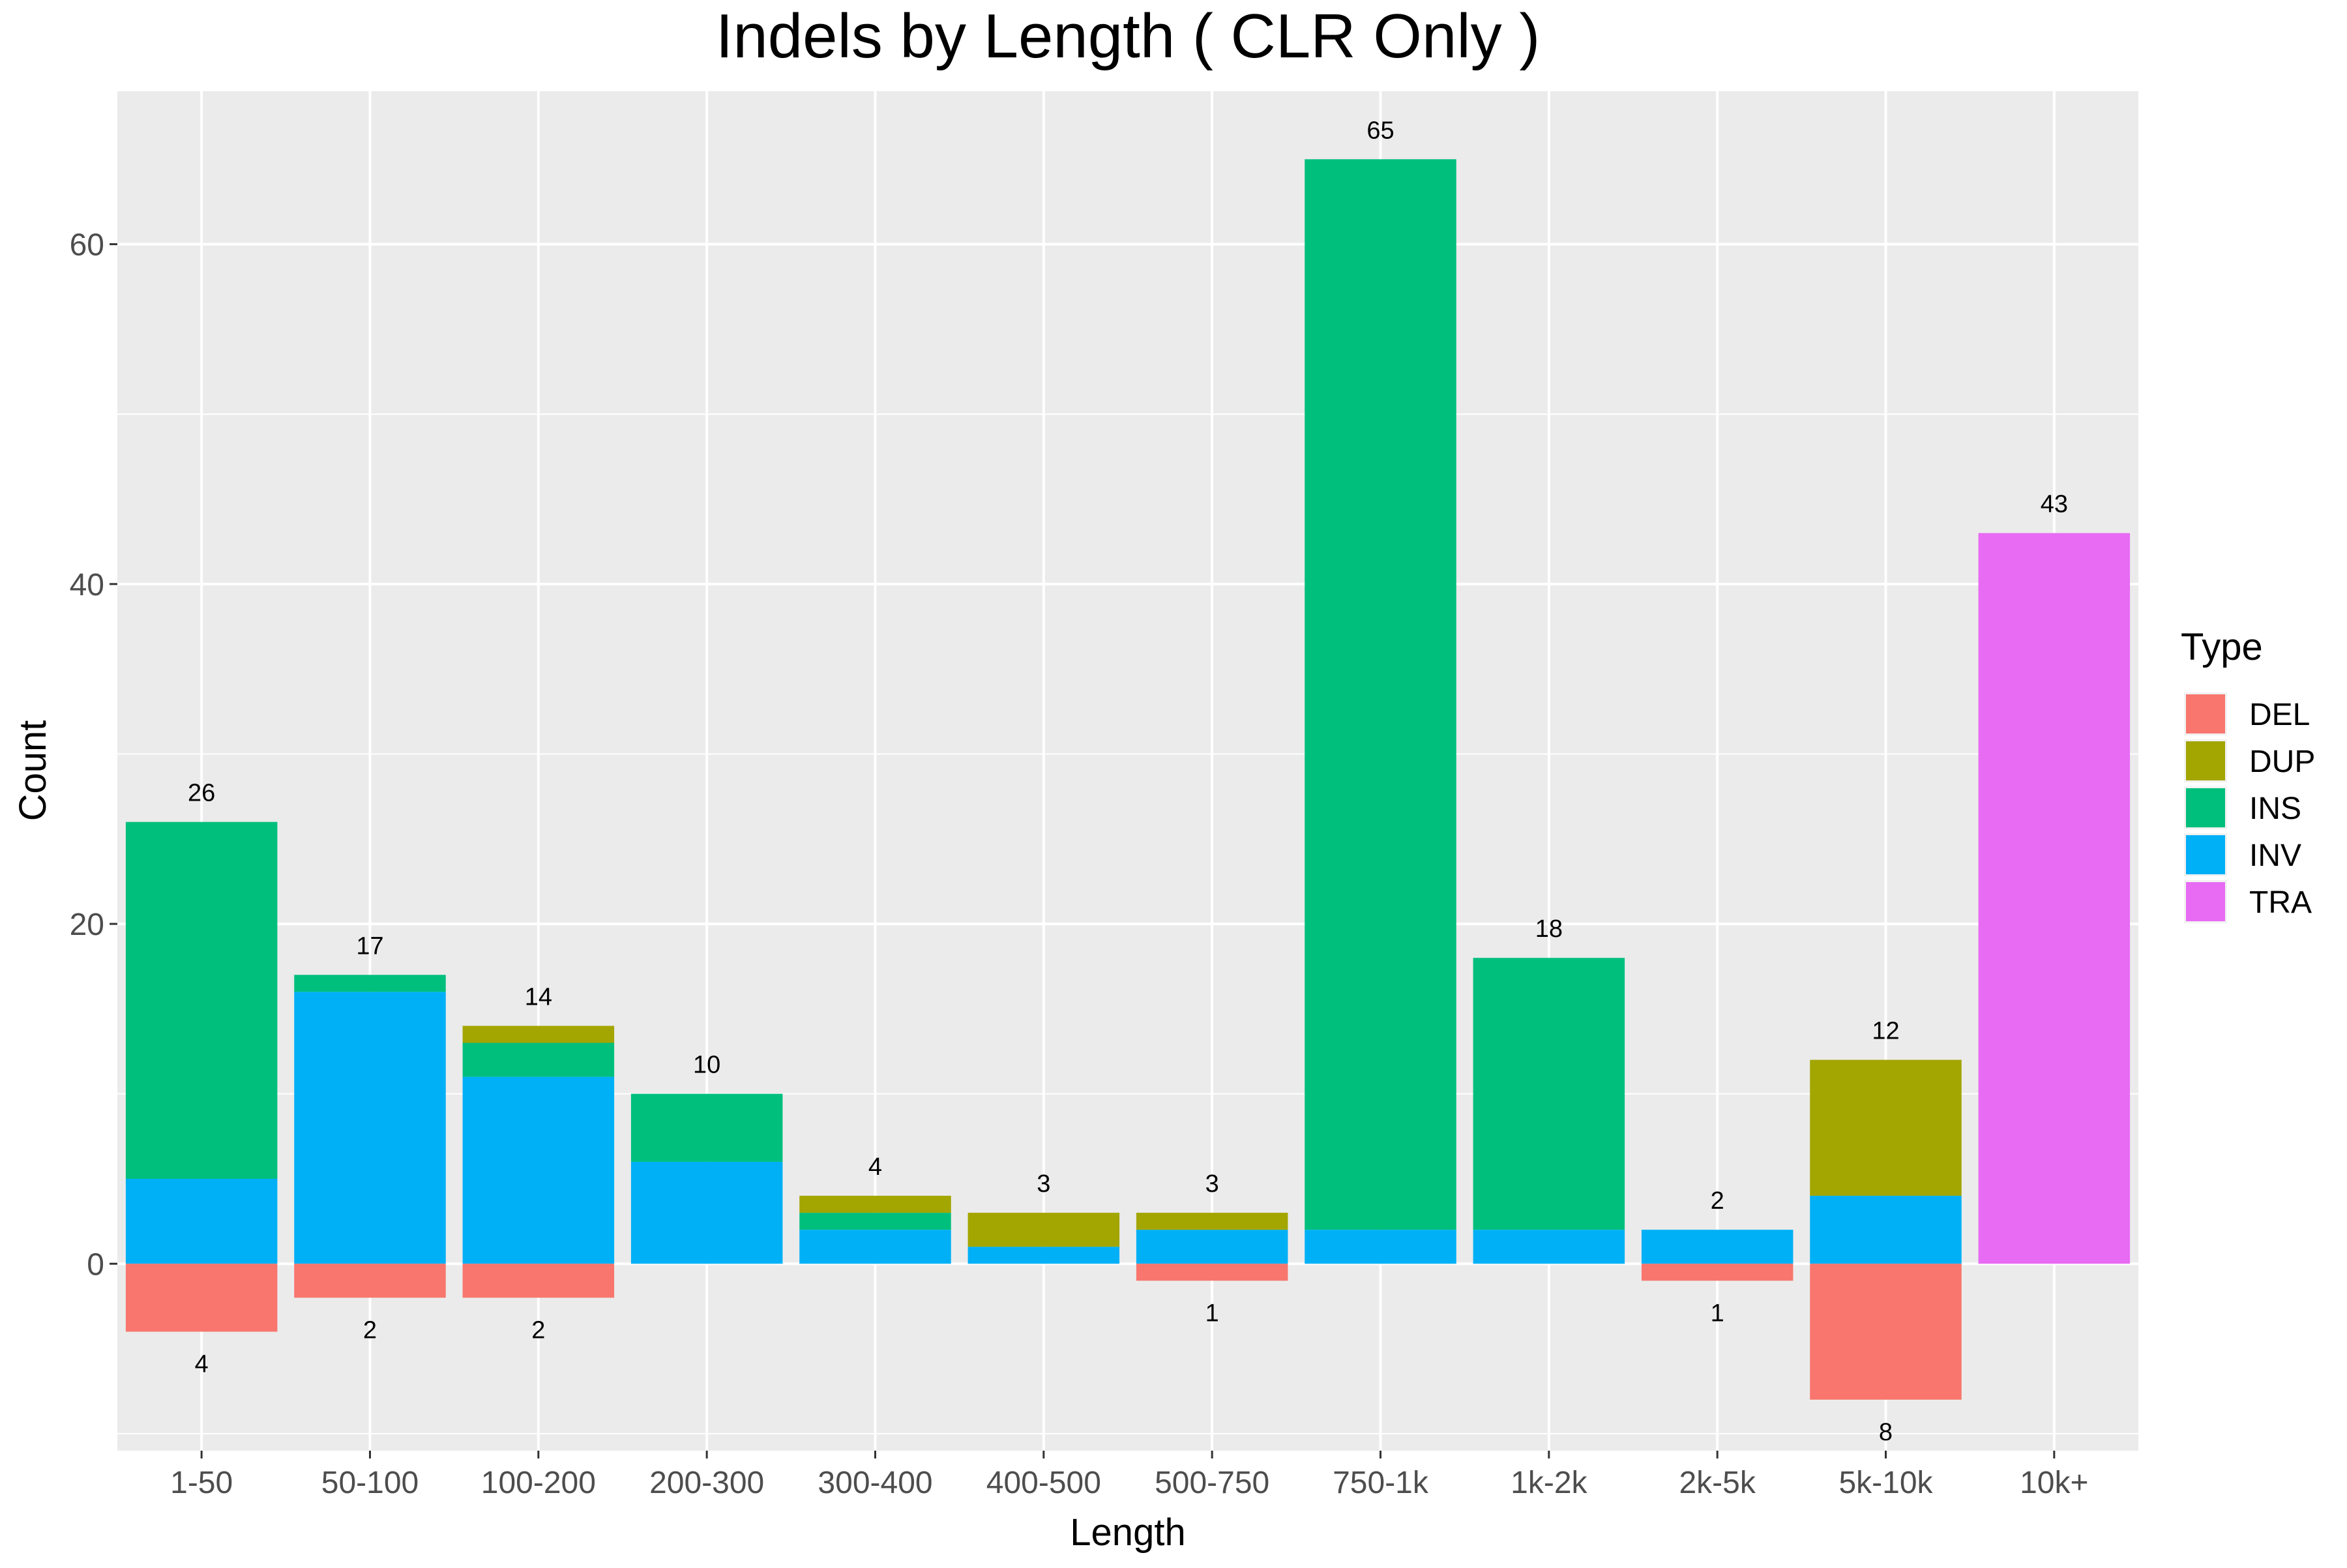  What do you see at coordinates (1717, 1483) in the screenshot?
I see `x-tick-label: 2k-5k` at bounding box center [1717, 1483].